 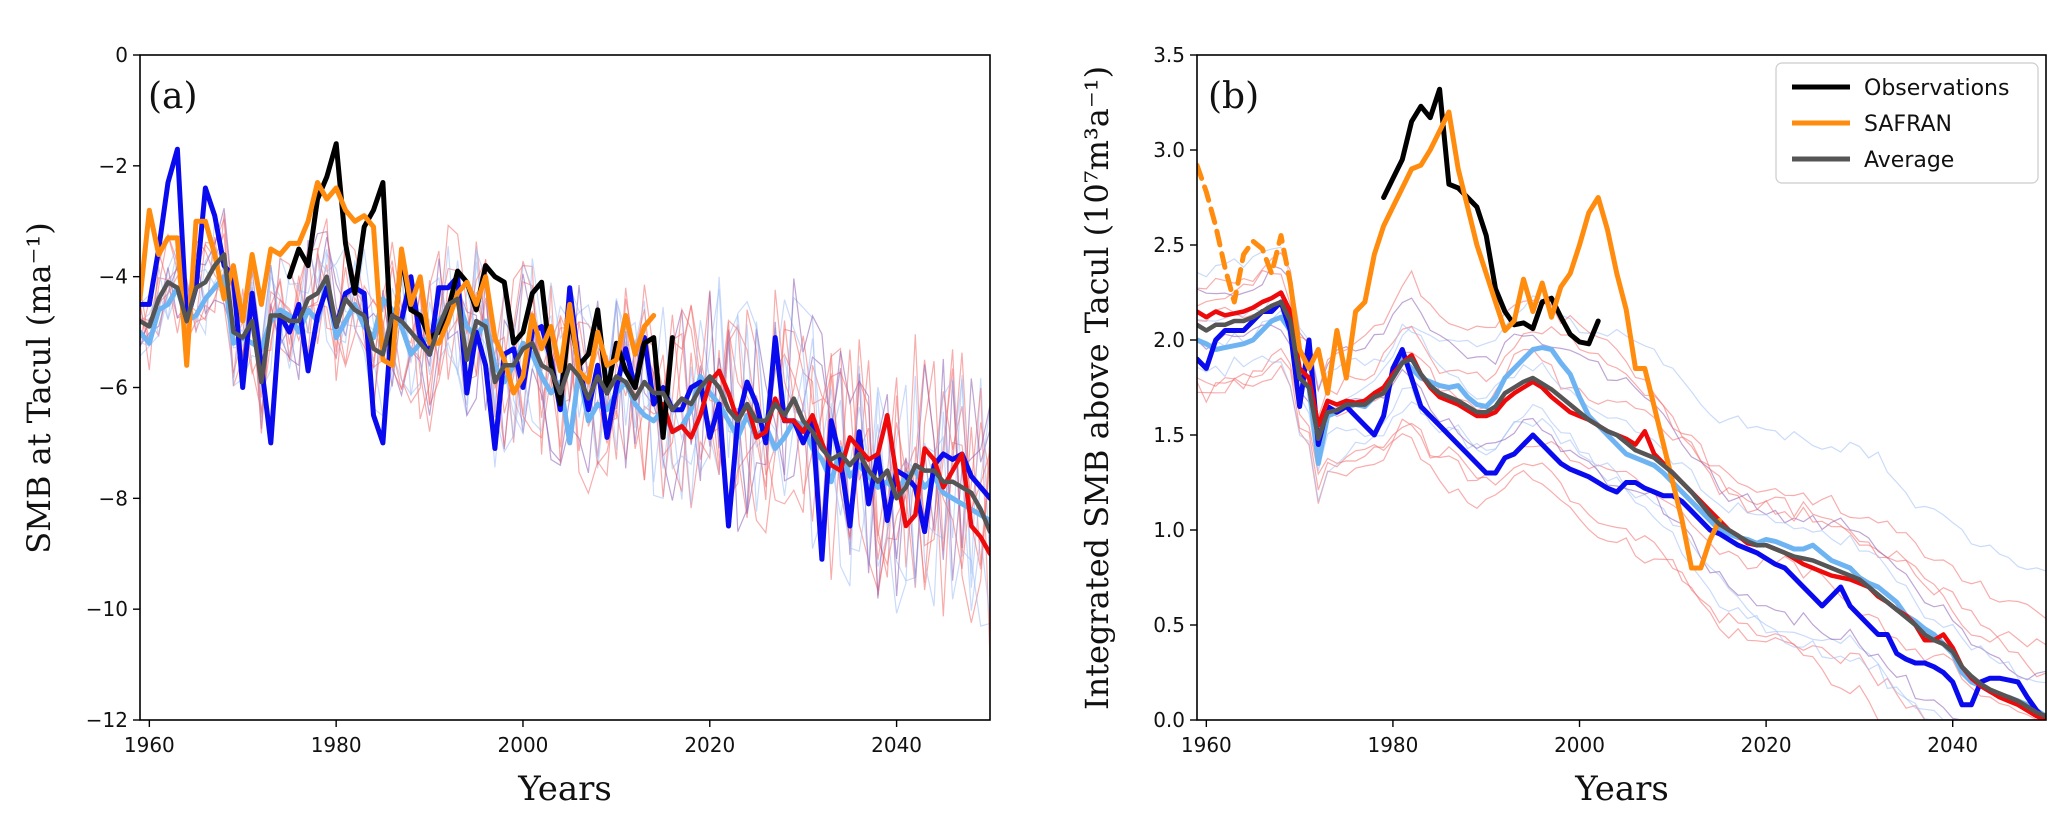 I want to click on panel-b-xtick-label: 2000, so click(x=1579, y=745).